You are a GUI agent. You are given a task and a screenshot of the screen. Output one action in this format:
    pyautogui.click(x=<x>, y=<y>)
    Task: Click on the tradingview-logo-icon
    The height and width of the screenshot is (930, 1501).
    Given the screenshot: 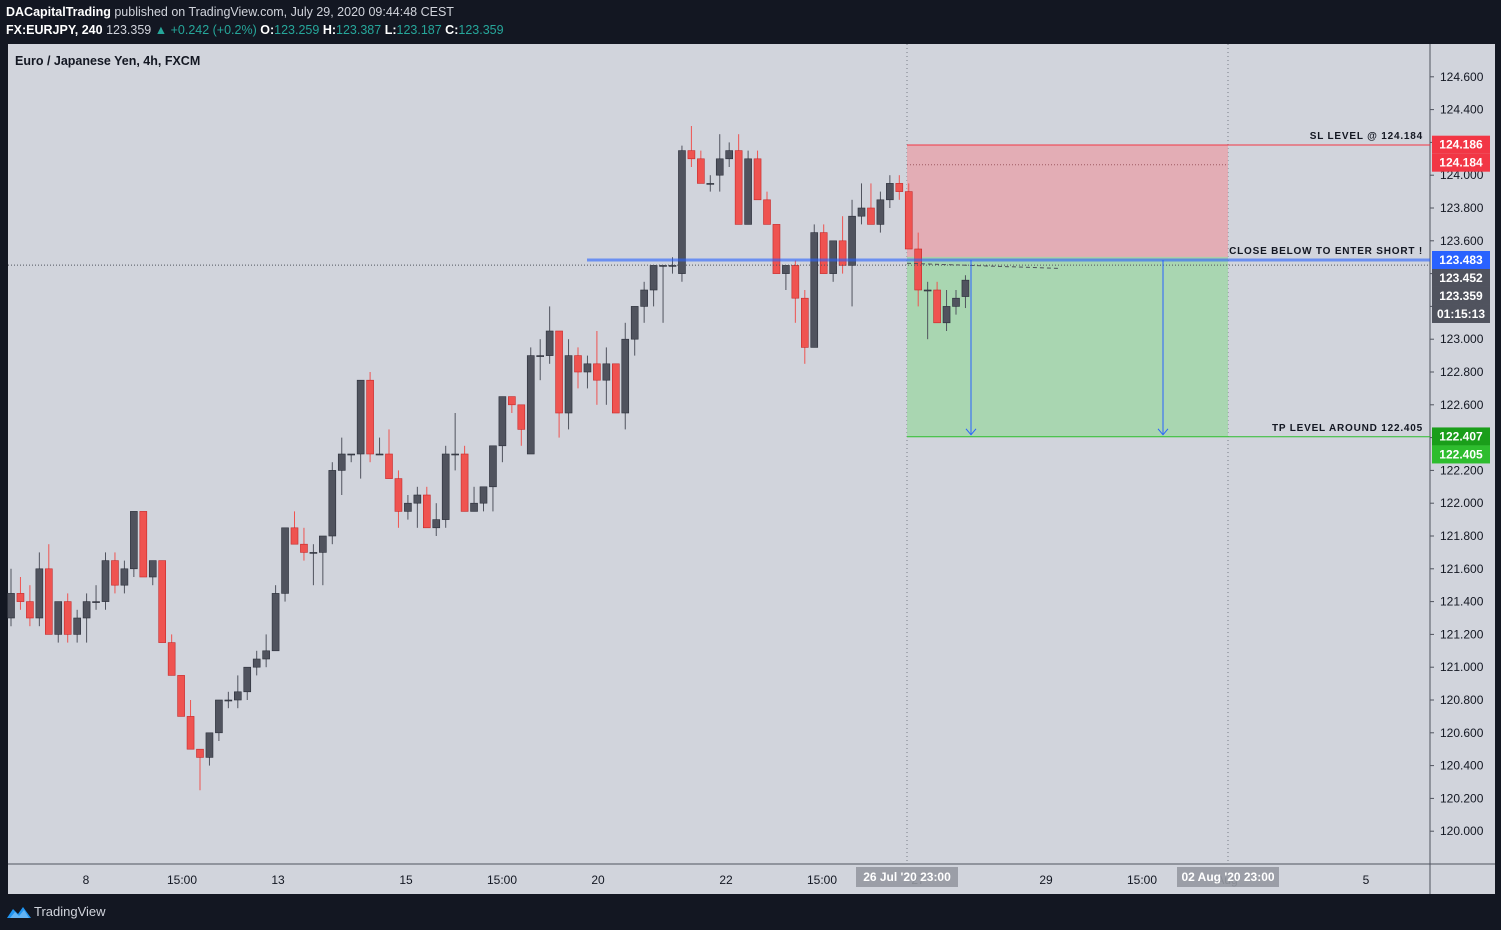 What is the action you would take?
    pyautogui.click(x=19, y=912)
    